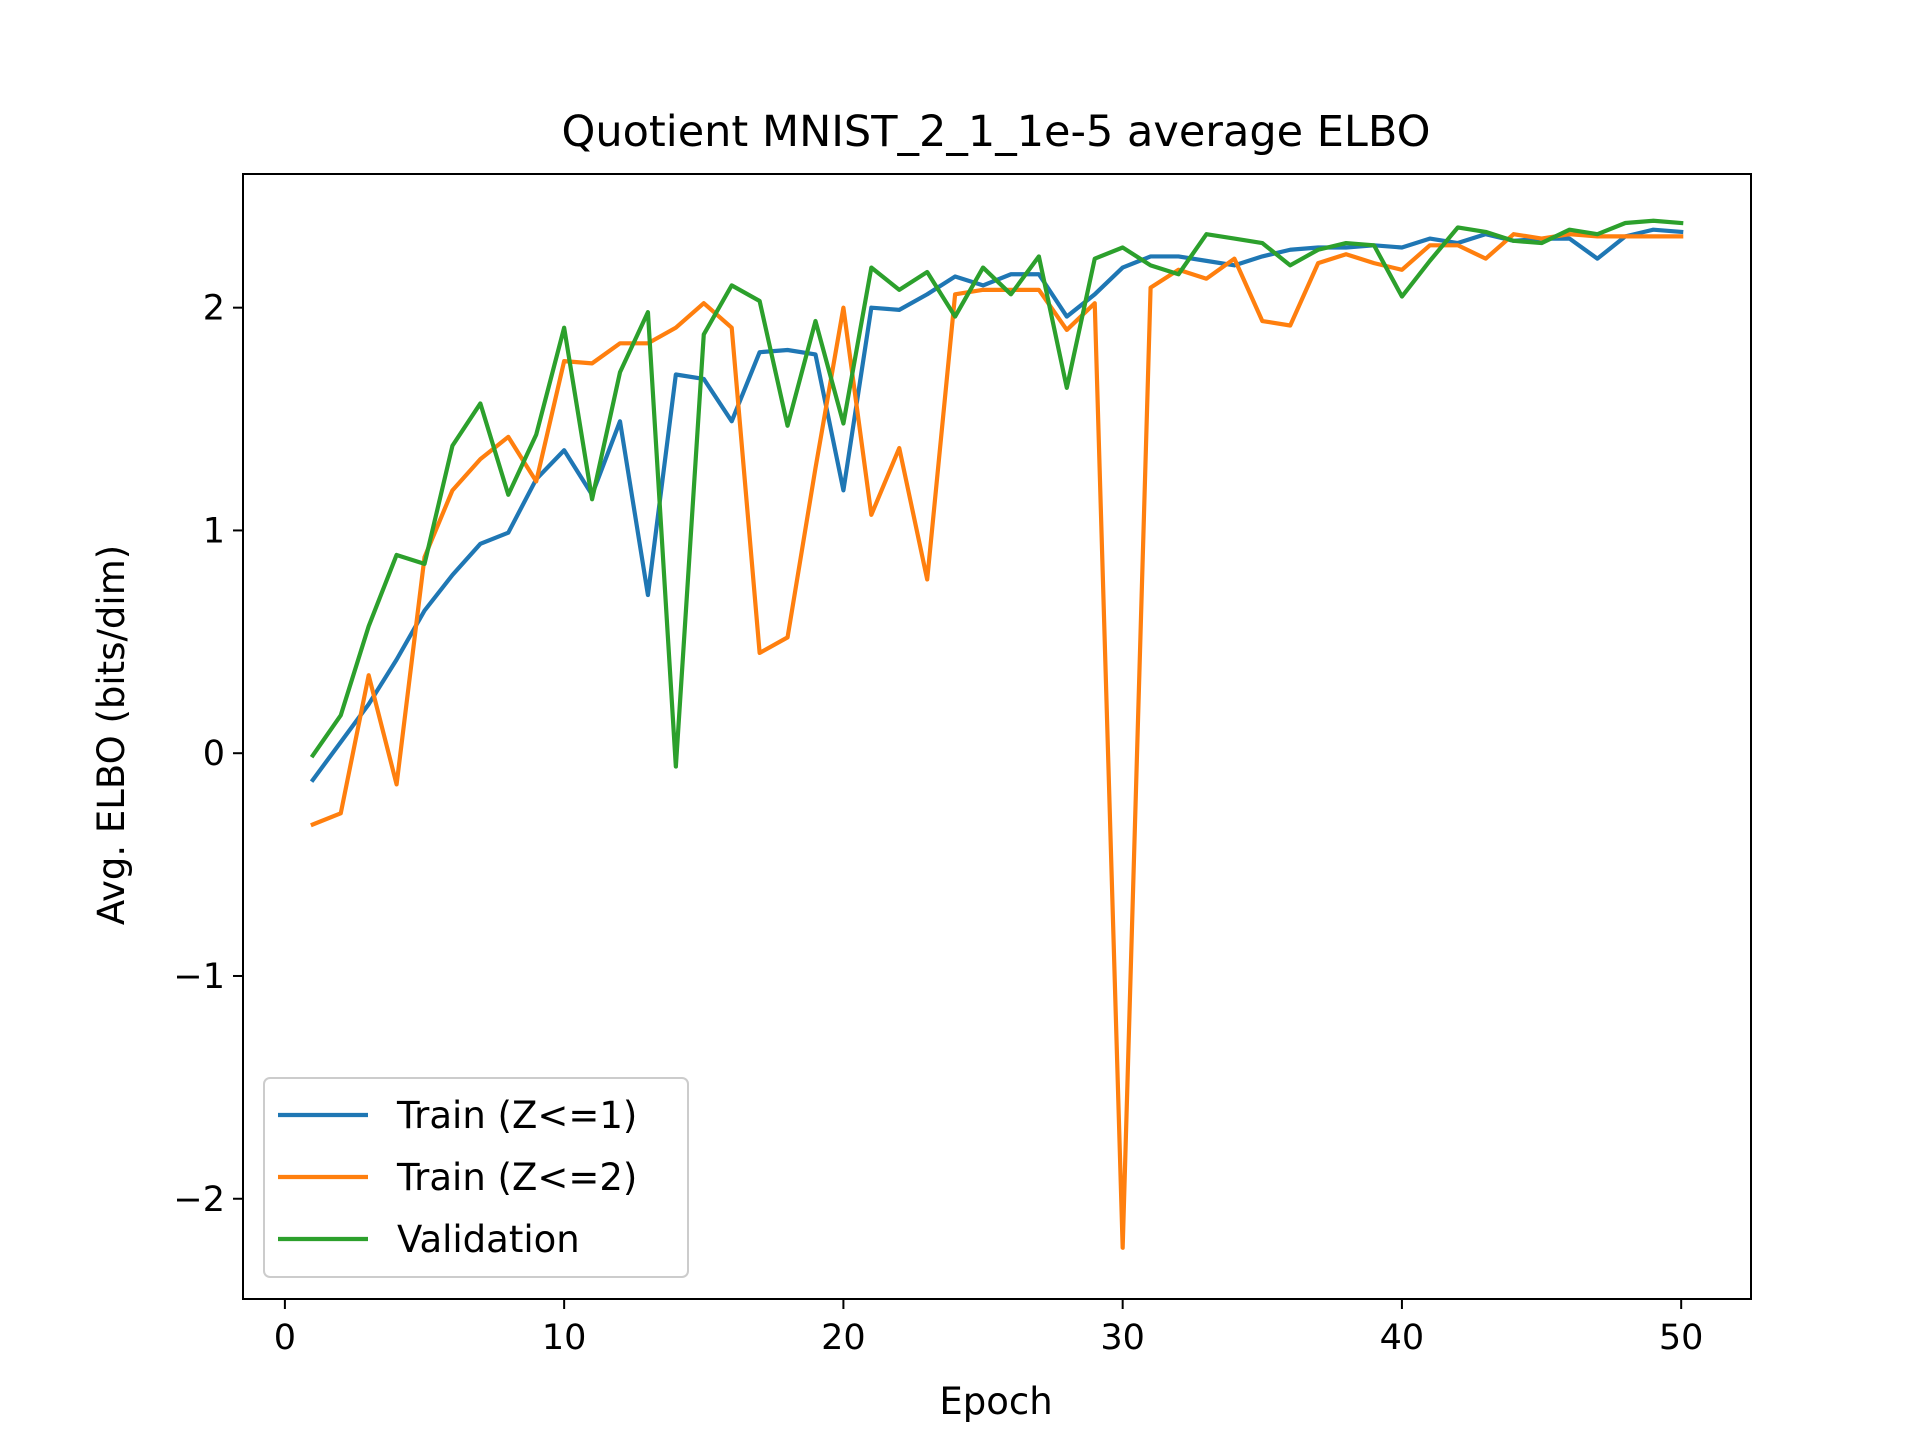 The image size is (1920, 1440). I want to click on y-axis-label: Avg. ELBO (bits/dim), so click(111, 735).